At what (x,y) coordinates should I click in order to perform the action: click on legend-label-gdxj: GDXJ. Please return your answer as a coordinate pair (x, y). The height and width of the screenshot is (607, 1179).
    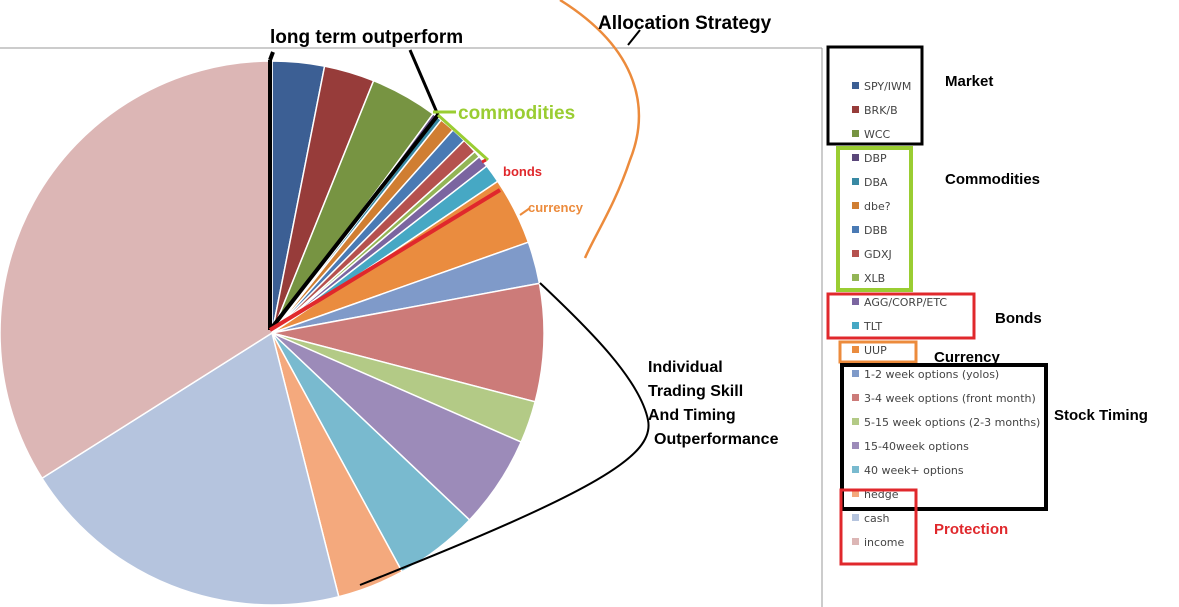
    Looking at the image, I should click on (878, 254).